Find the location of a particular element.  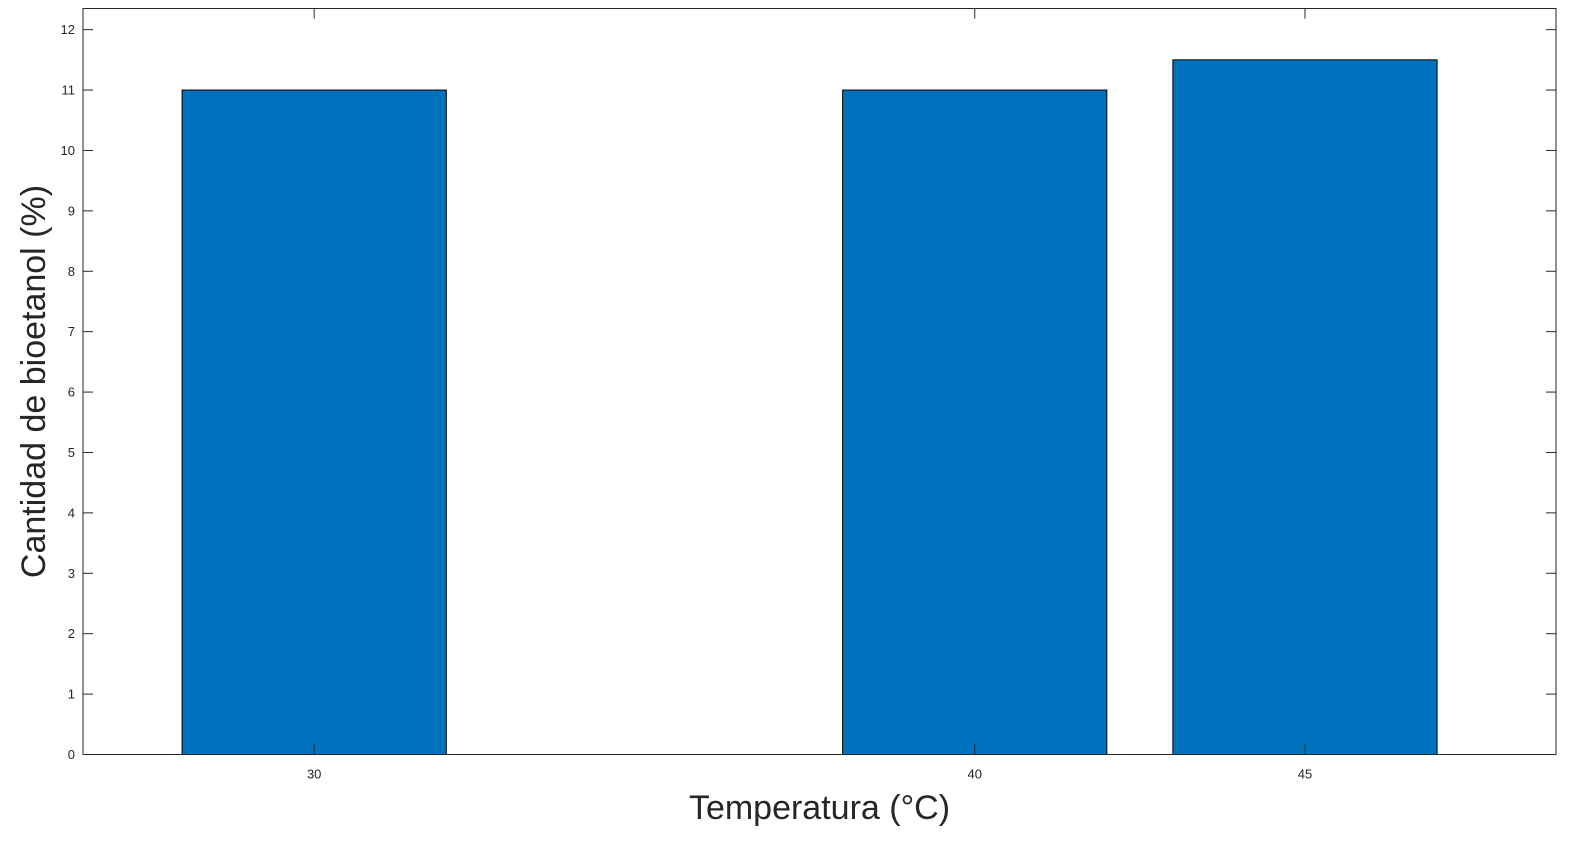

x-axis-label: Temperatura (°C) is located at coordinates (819, 808).